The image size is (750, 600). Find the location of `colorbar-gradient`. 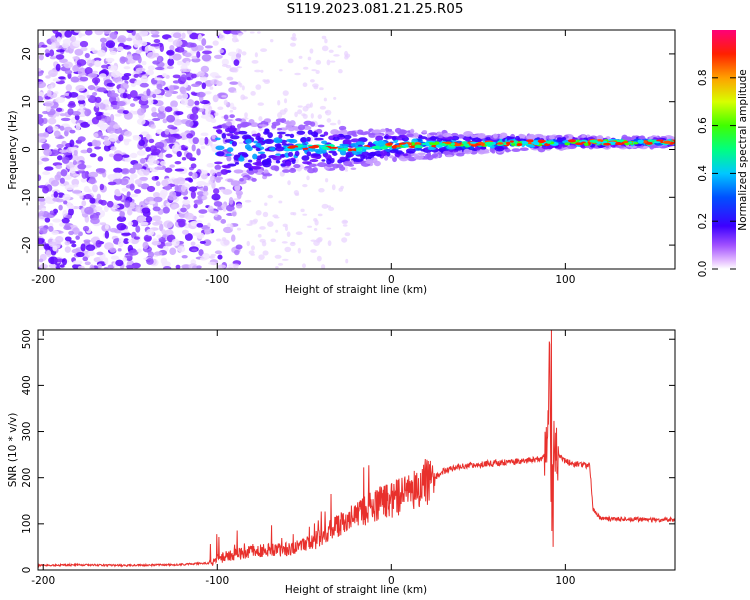

colorbar-gradient is located at coordinates (724, 149).